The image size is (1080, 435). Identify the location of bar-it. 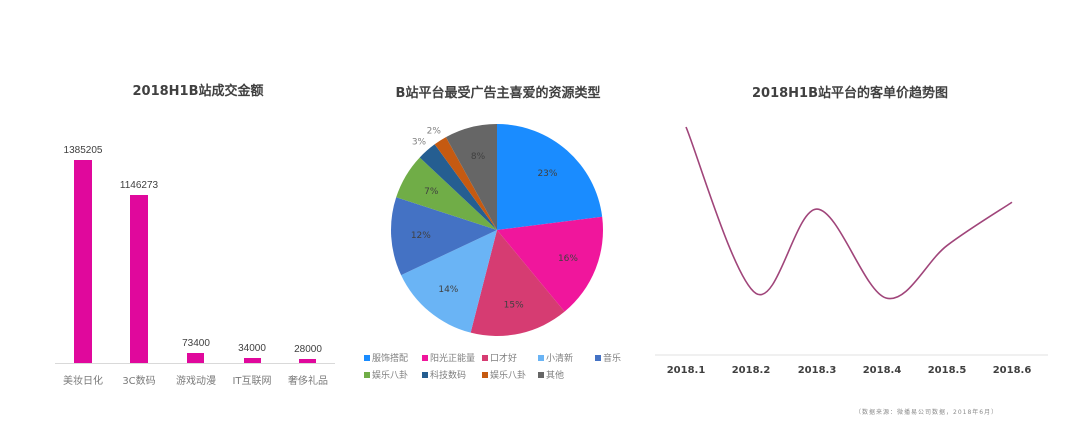
(252, 360).